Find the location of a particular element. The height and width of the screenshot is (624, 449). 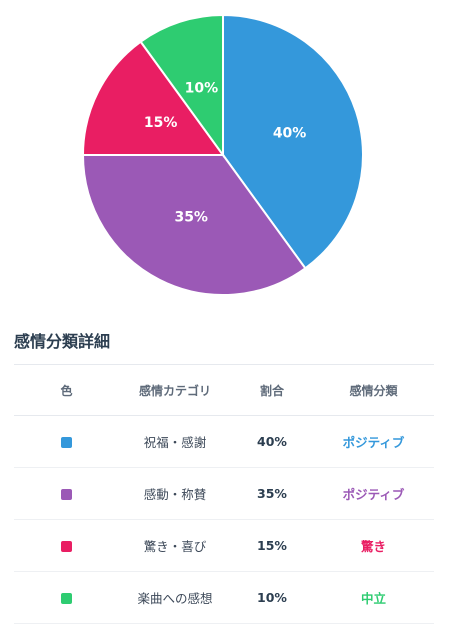

section-title: 感情分類詳細 is located at coordinates (224, 343).